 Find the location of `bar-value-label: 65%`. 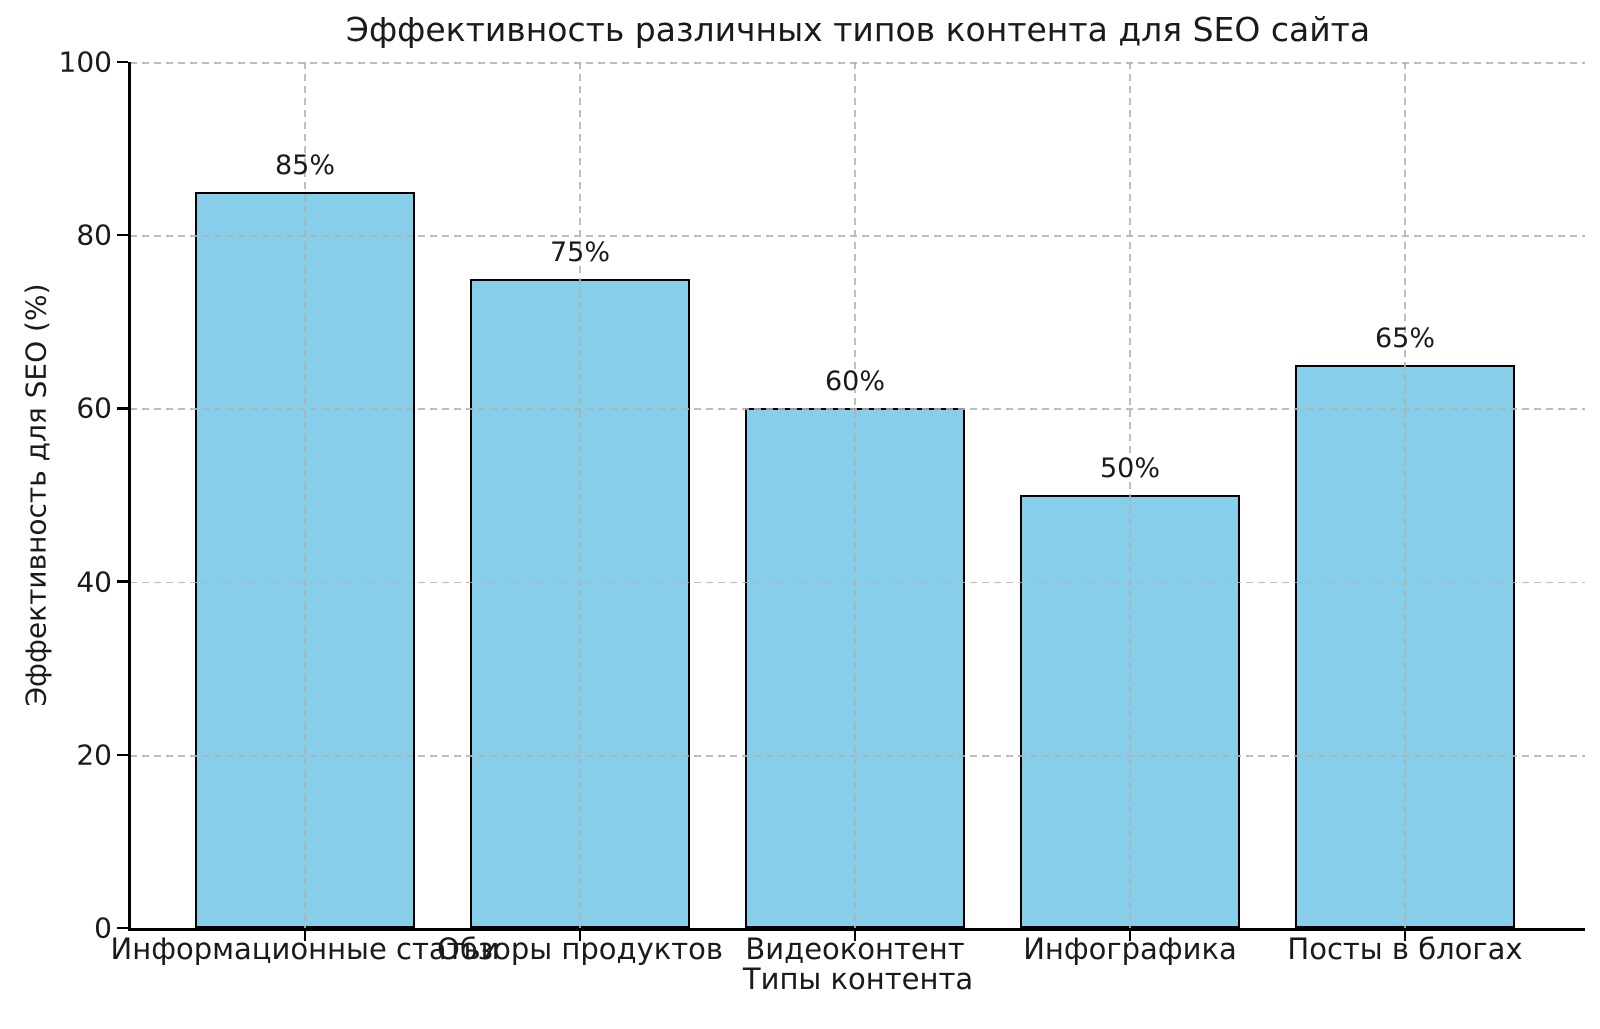

bar-value-label: 65% is located at coordinates (1405, 339).